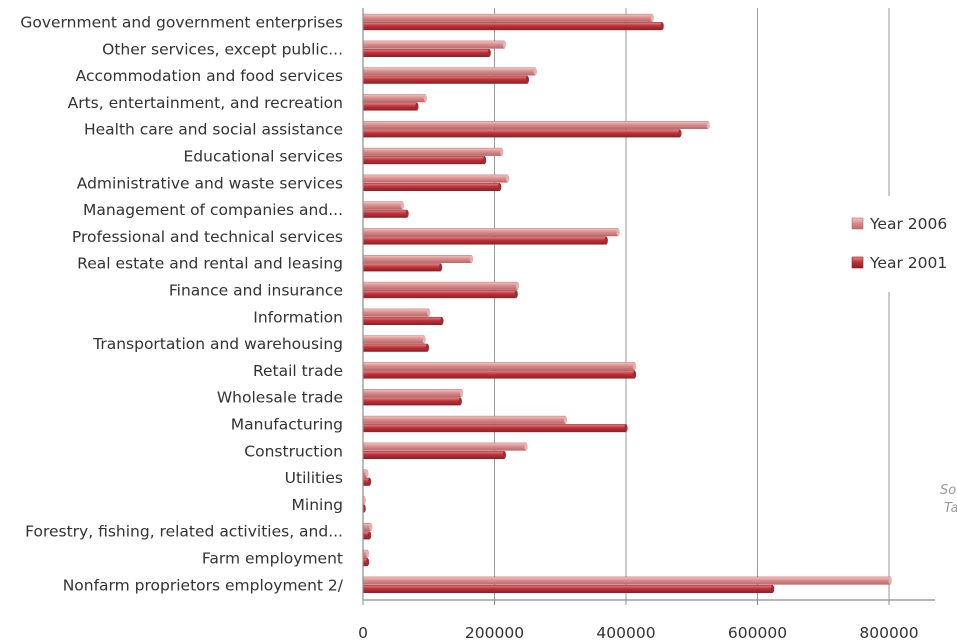 This screenshot has width=957, height=643. I want to click on legend-box-background, so click(898, 244).